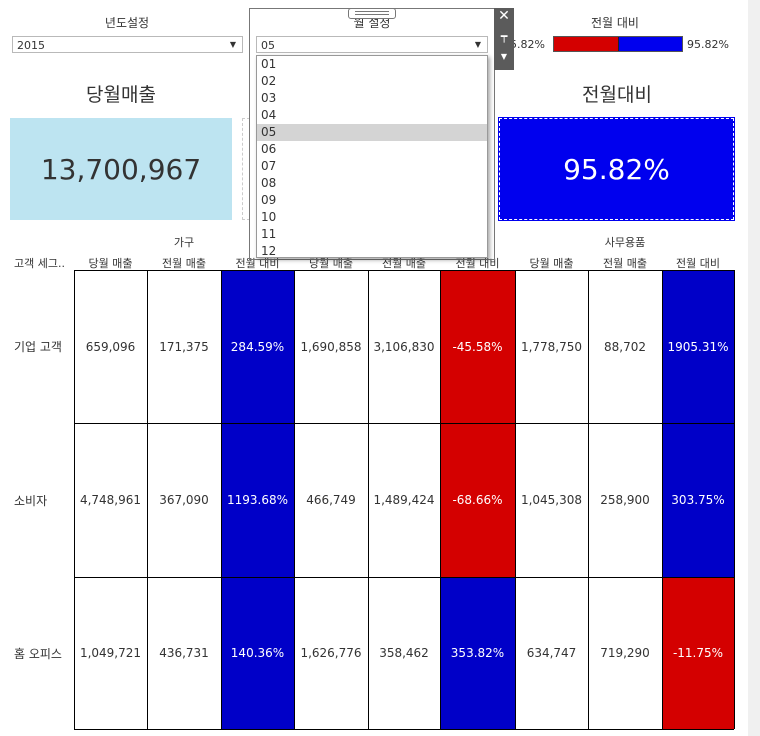 This screenshot has height=736, width=760. I want to click on table-cell: 171,375, so click(184, 346).